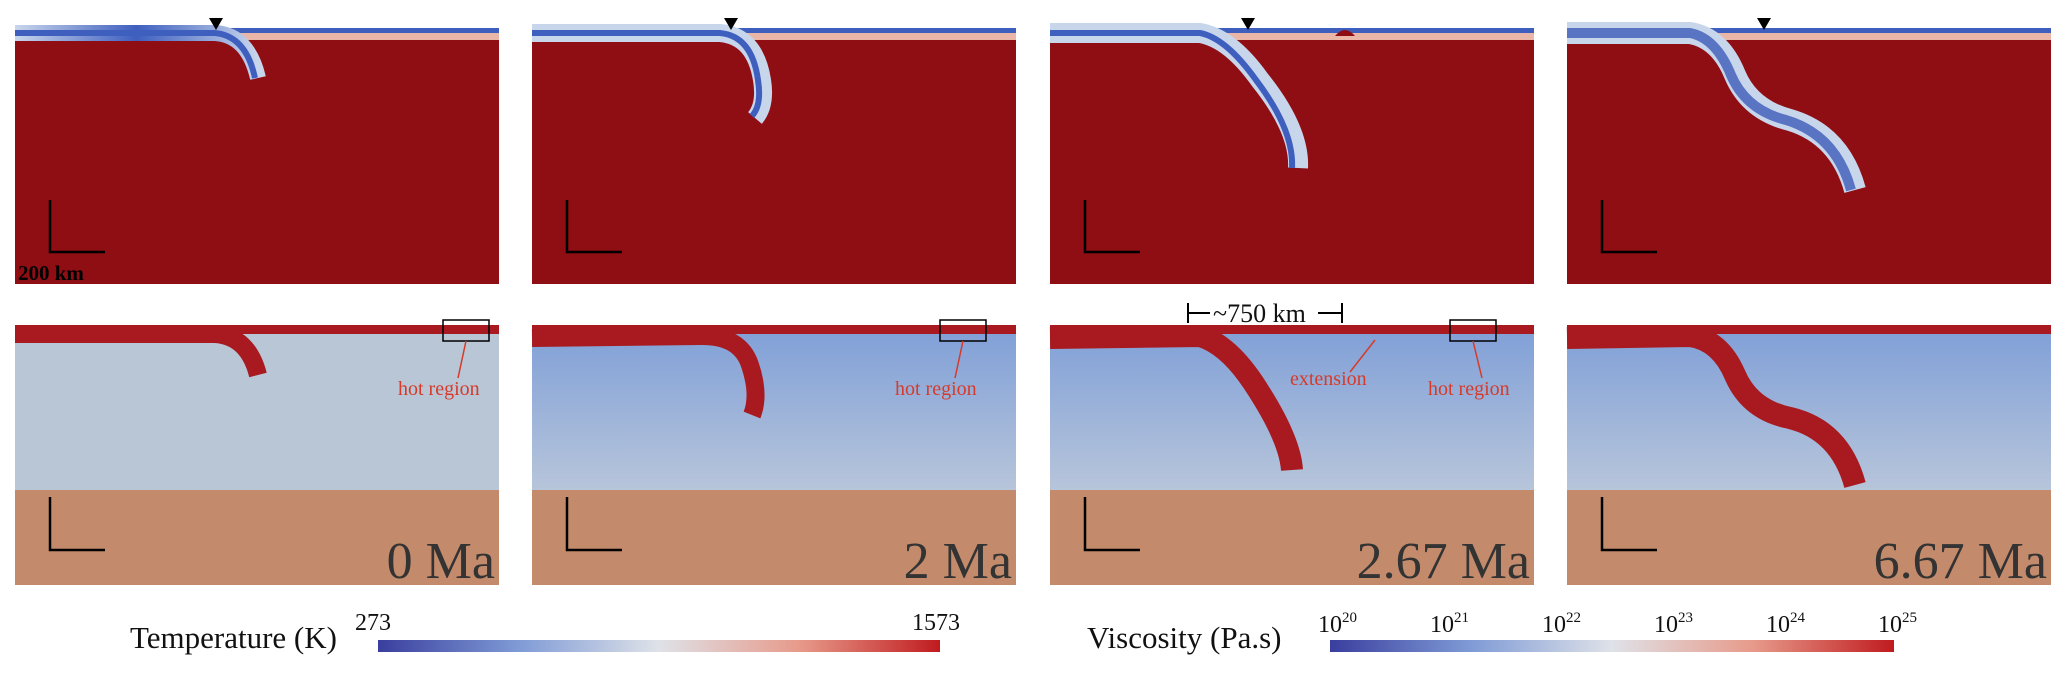 The image size is (2067, 675). I want to click on viscosity-tick-label: 1023, so click(1673, 624).